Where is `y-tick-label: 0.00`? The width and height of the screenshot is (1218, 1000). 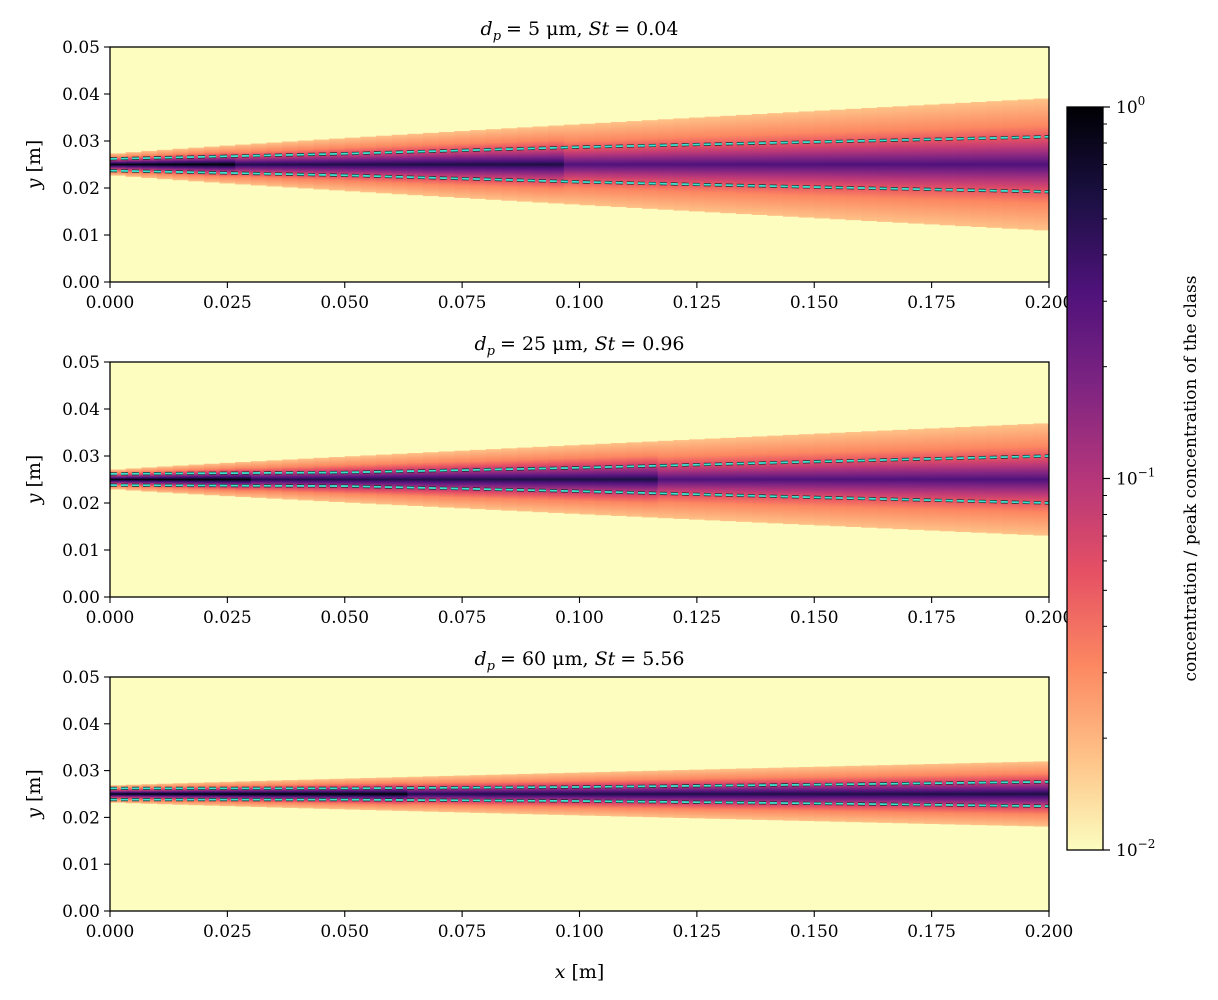 y-tick-label: 0.00 is located at coordinates (81, 912).